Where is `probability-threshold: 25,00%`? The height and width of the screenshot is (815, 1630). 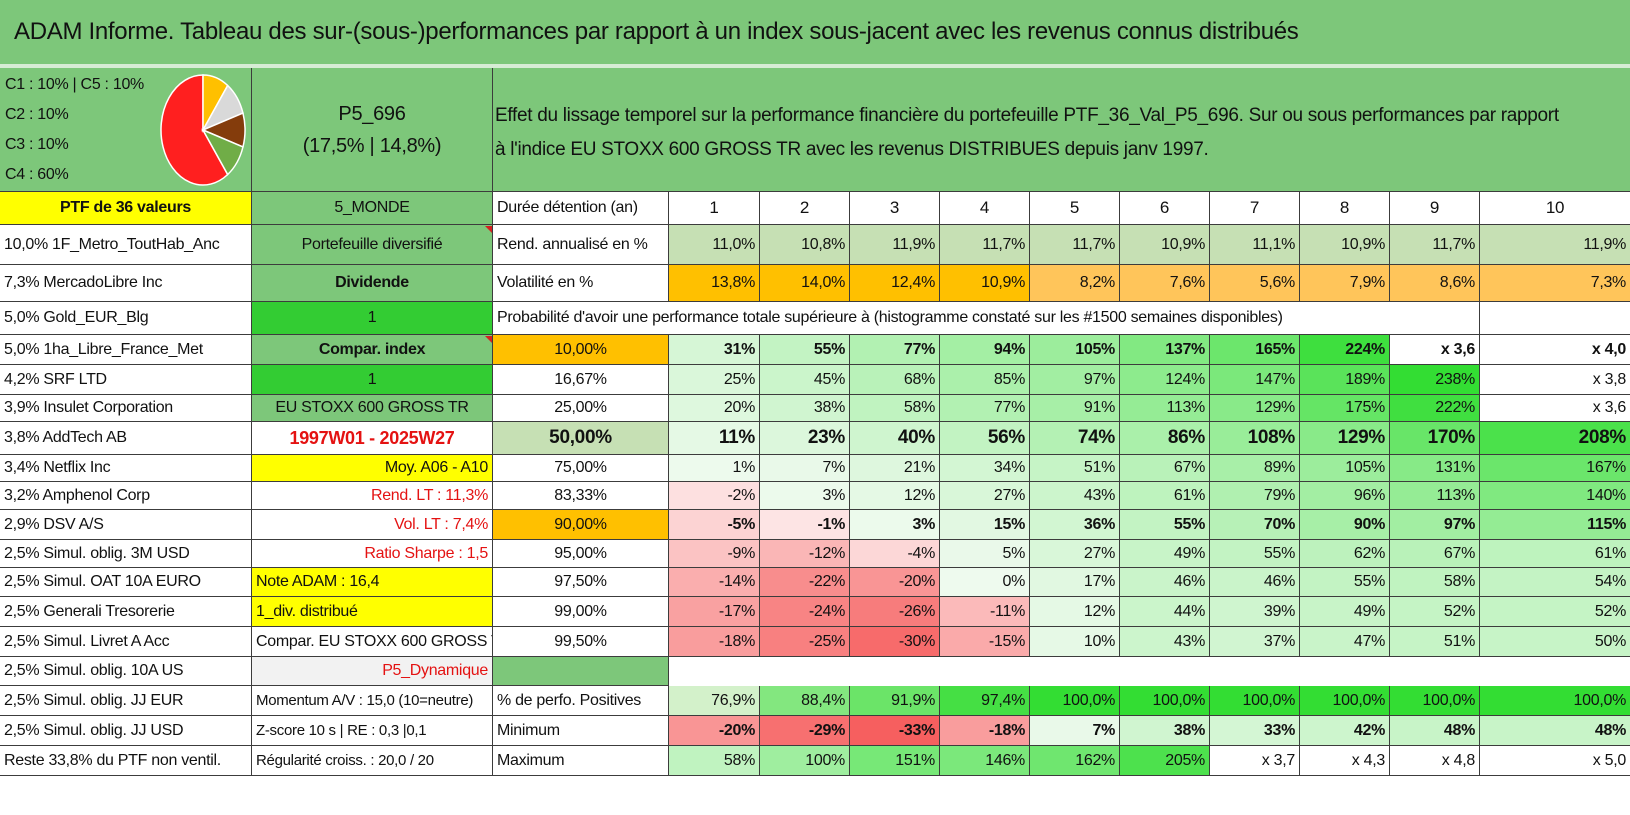
probability-threshold: 25,00% is located at coordinates (581, 408).